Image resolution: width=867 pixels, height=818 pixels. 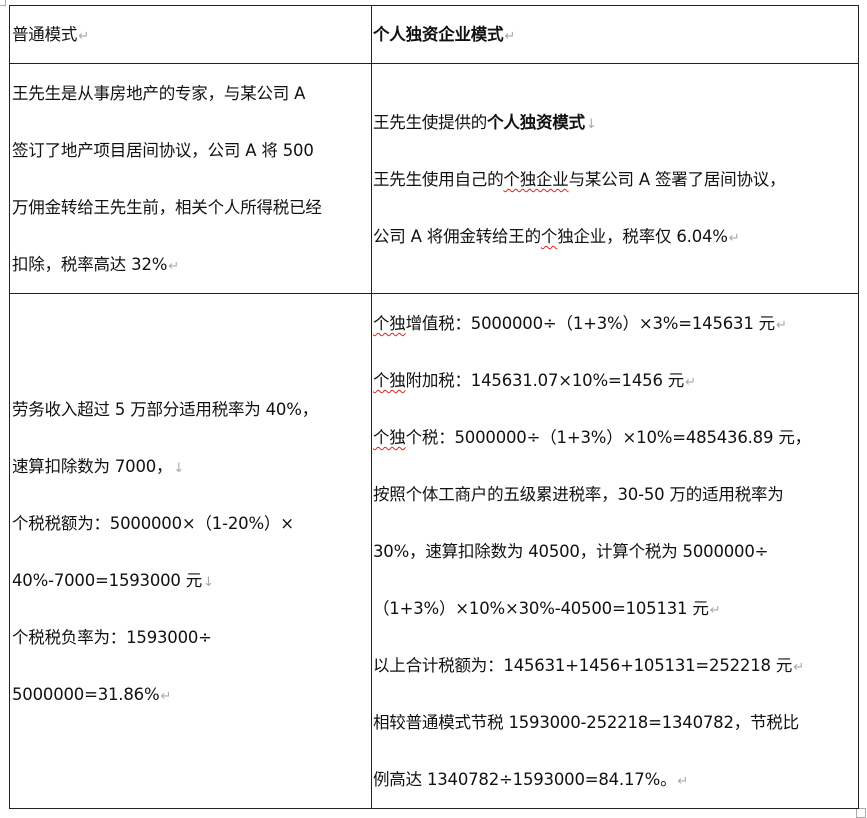 I want to click on text-line: 30%，速算扣除数为 40500，计算个税为 5000000÷, so click(x=570, y=552).